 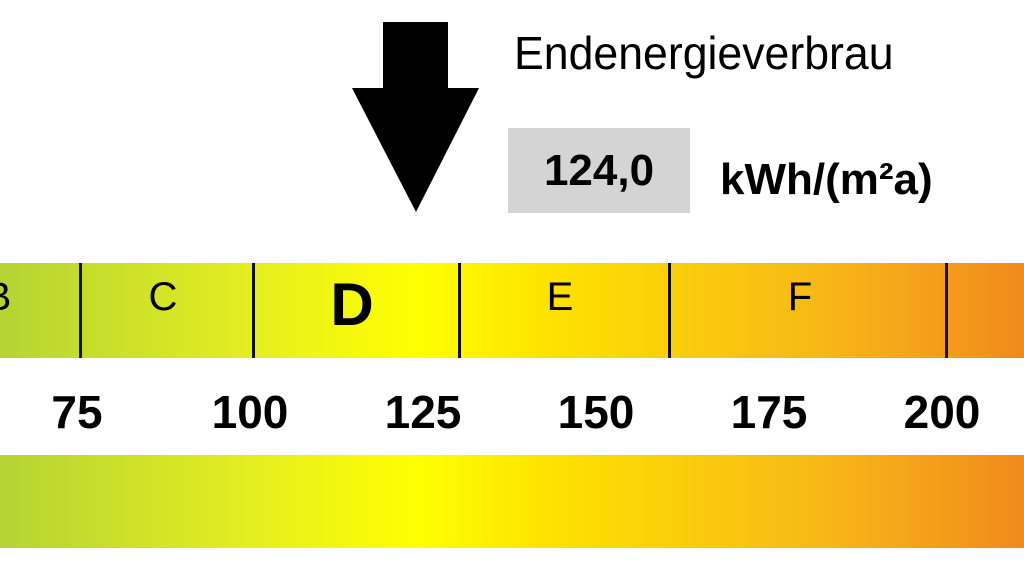 What do you see at coordinates (77, 412) in the screenshot?
I see `tick-label: 75` at bounding box center [77, 412].